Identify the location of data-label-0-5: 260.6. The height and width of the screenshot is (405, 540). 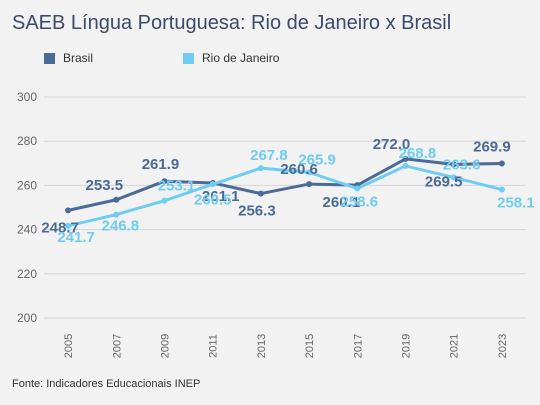
(299, 169).